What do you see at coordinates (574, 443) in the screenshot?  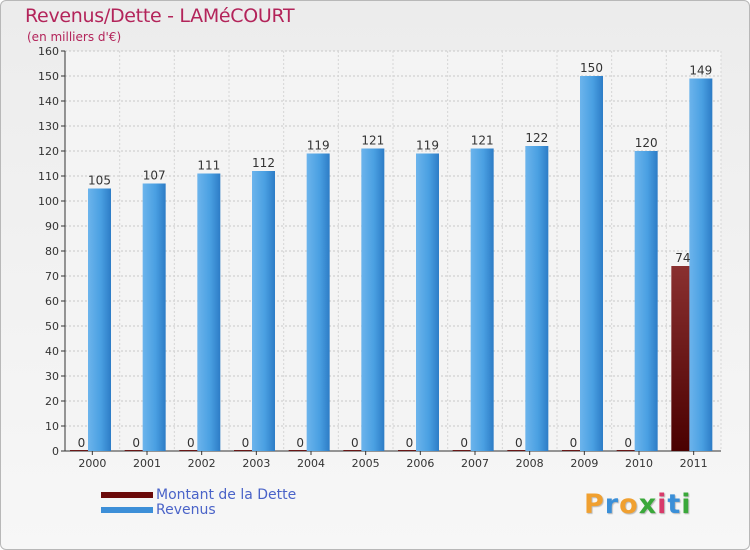 I see `data-label-debt-2009: 0` at bounding box center [574, 443].